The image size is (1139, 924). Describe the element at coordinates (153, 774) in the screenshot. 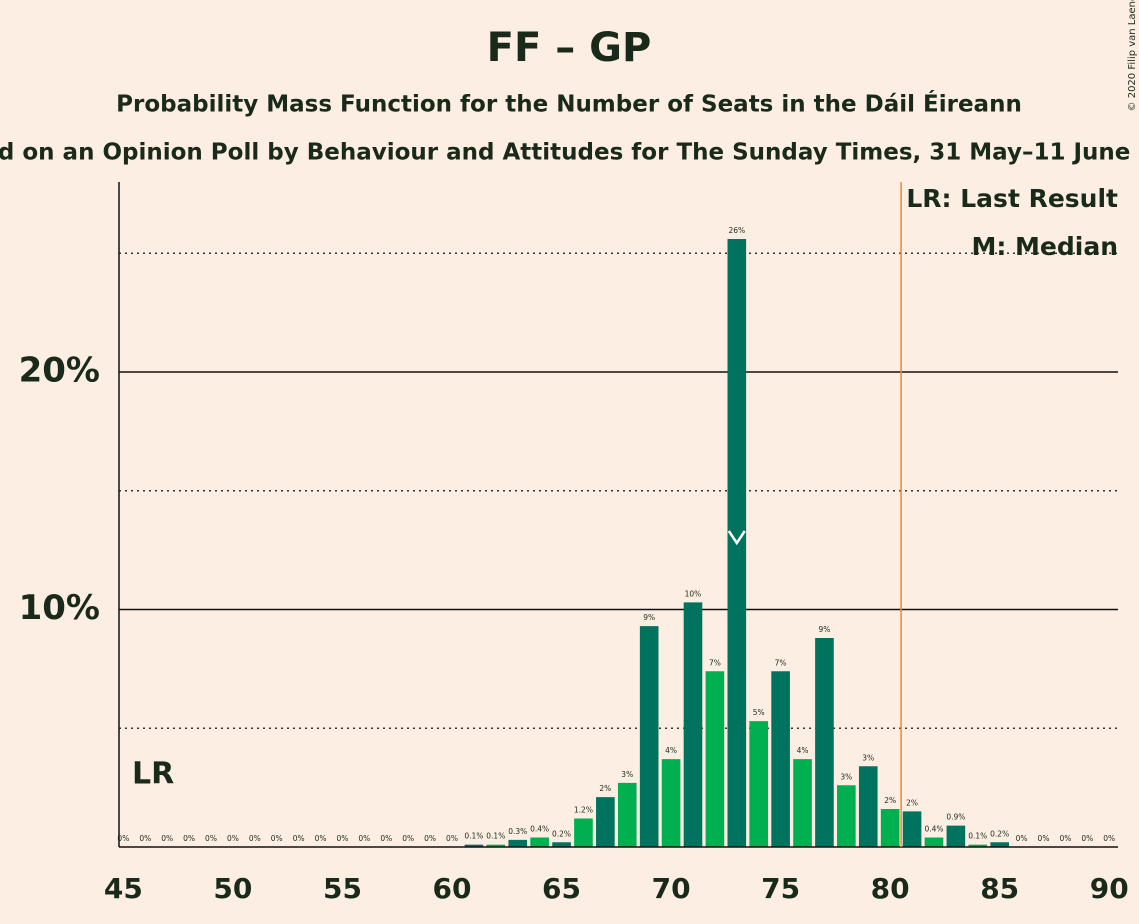

I see `last-result-label: LR` at that location.